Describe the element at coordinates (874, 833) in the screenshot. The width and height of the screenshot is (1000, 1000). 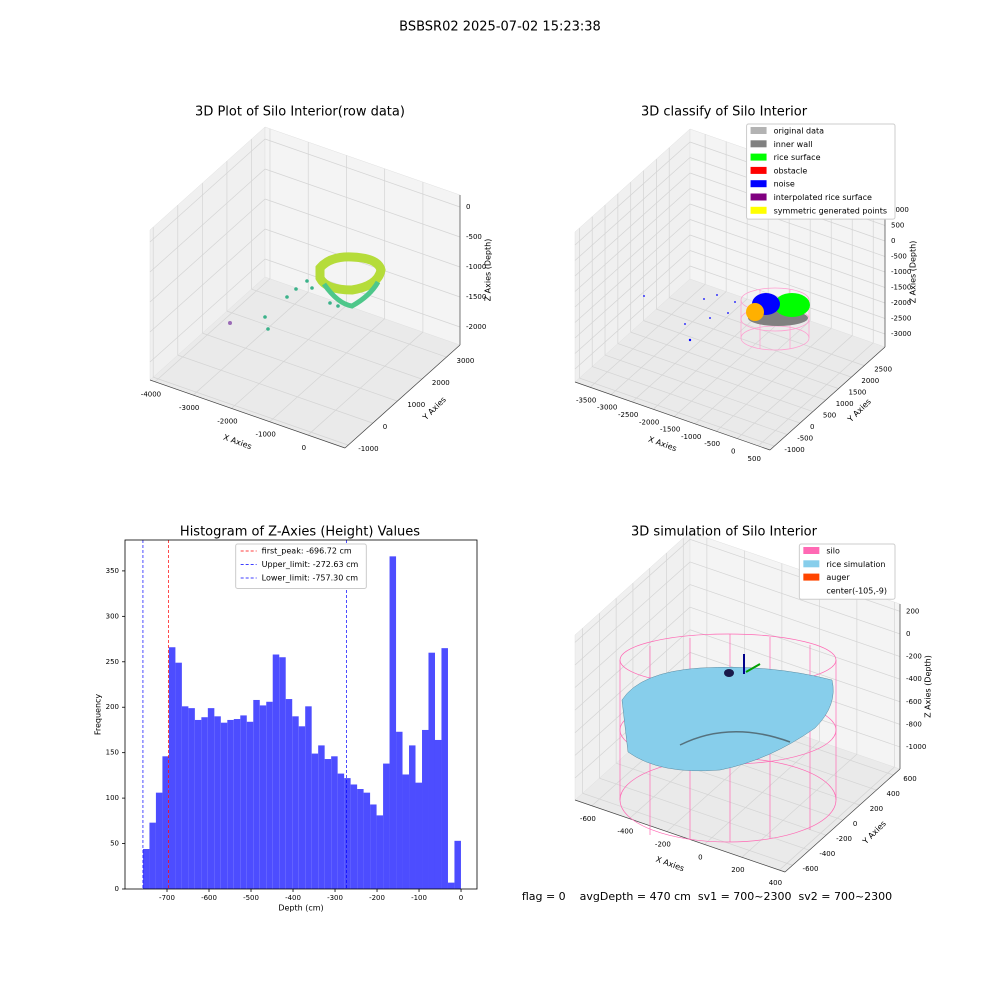
I see `y-axis-label: Y Axies` at that location.